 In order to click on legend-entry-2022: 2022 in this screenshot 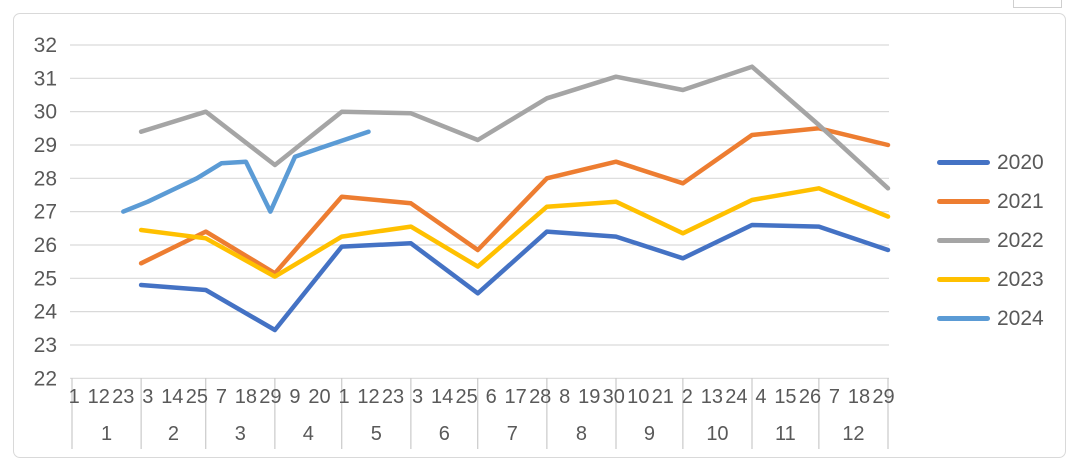, I will do `click(990, 240)`.